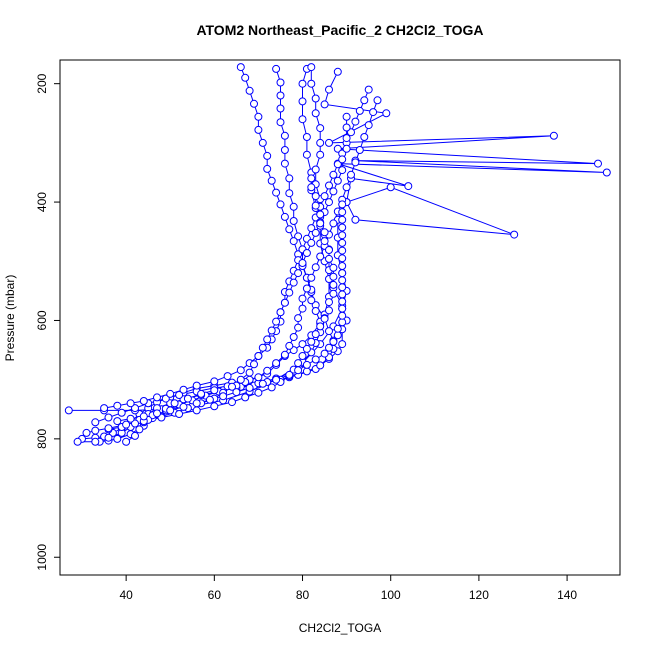  Describe the element at coordinates (479, 595) in the screenshot. I see `x-tick-label: 120` at that location.